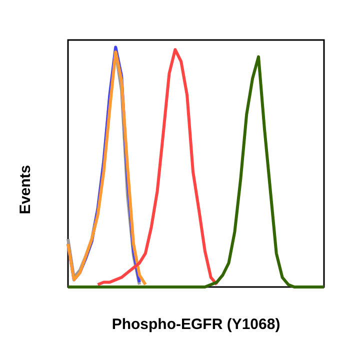  What do you see at coordinates (25, 189) in the screenshot?
I see `y-axis-title: Events` at bounding box center [25, 189].